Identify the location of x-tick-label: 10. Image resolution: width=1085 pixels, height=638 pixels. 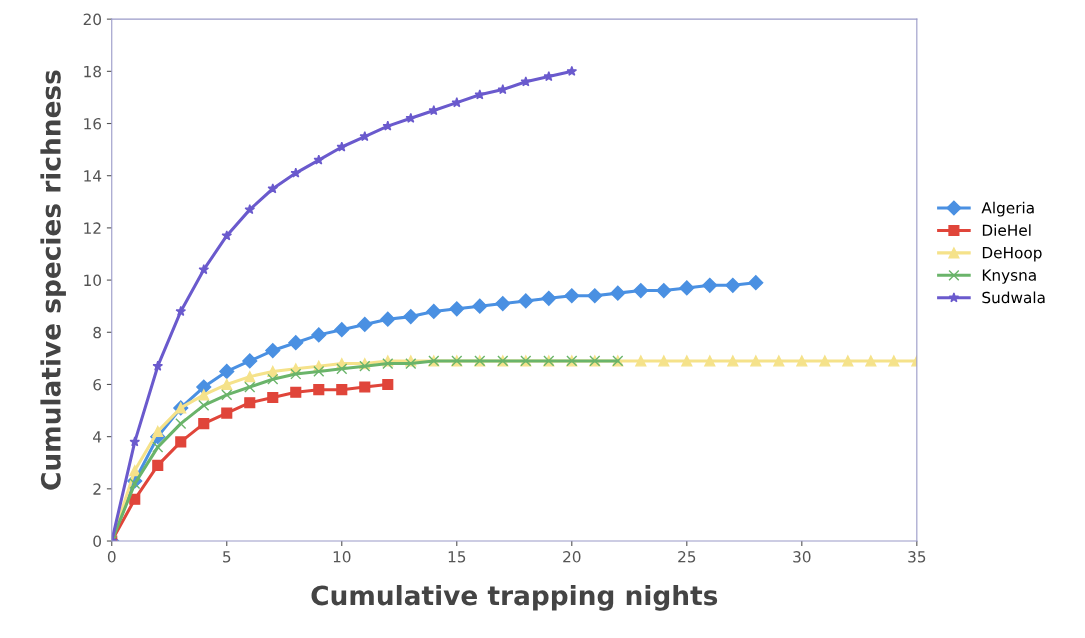
(342, 557).